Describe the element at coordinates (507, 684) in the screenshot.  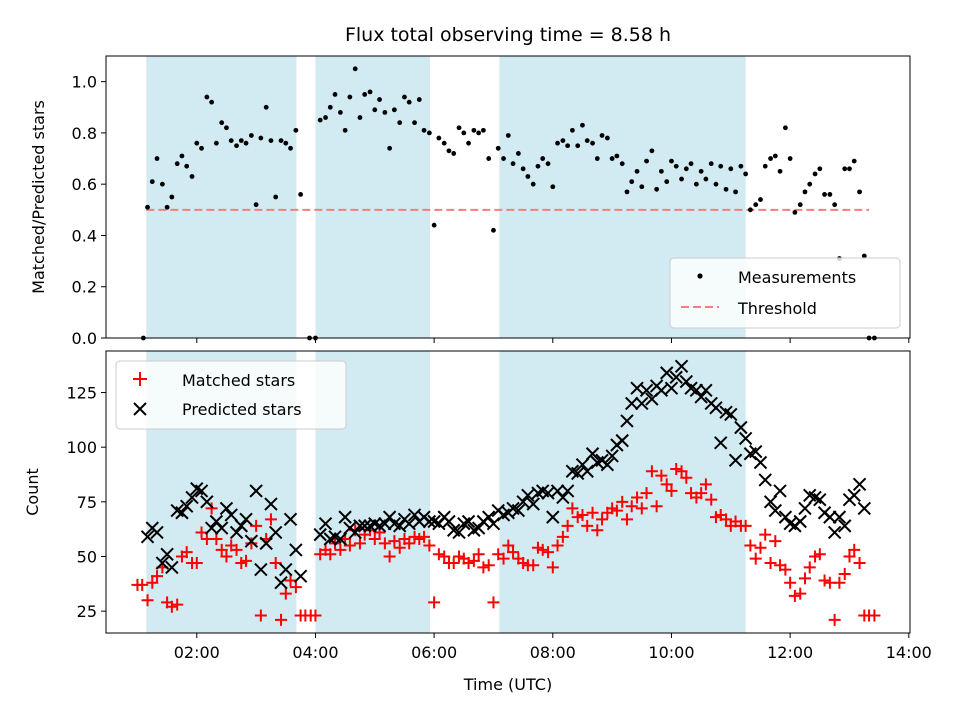
I see `x-axis-label: Time (UTC)` at that location.